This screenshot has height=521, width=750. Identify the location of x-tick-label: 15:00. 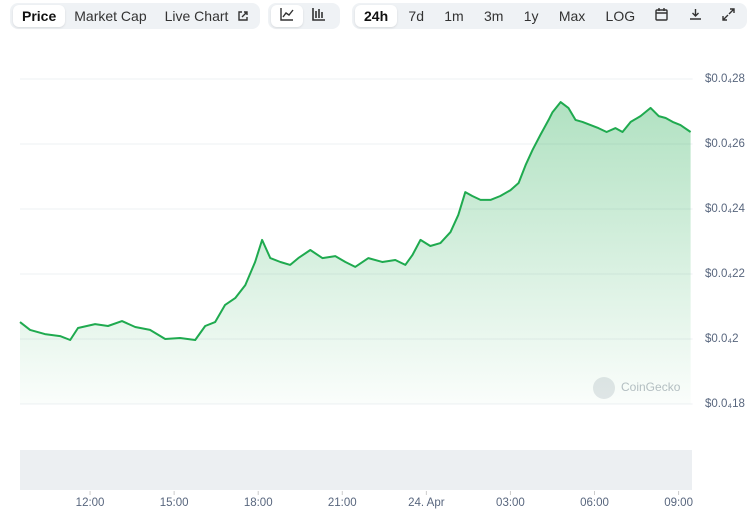
(174, 503).